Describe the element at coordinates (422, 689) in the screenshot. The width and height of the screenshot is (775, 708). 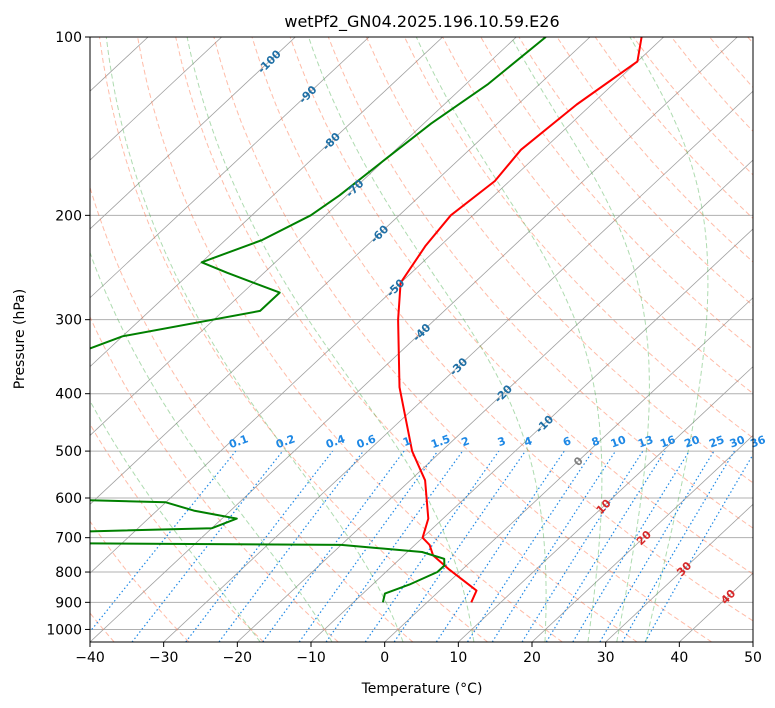
I see `x-axis-label: Temperature (°C)` at that location.